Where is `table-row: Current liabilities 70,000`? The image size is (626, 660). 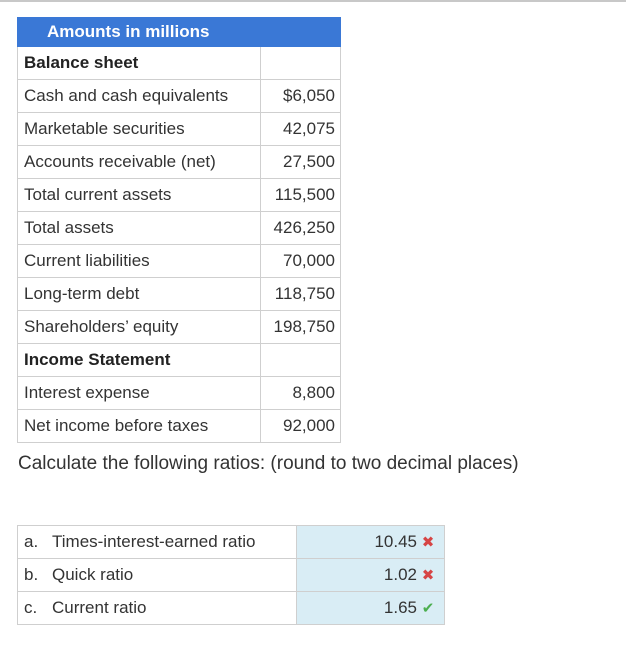 table-row: Current liabilities 70,000 is located at coordinates (179, 261).